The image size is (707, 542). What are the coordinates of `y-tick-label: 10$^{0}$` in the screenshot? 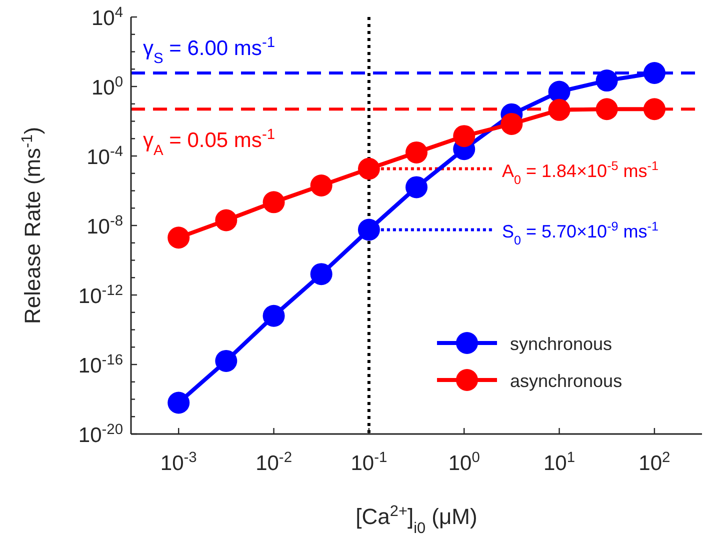 It's located at (107, 87).